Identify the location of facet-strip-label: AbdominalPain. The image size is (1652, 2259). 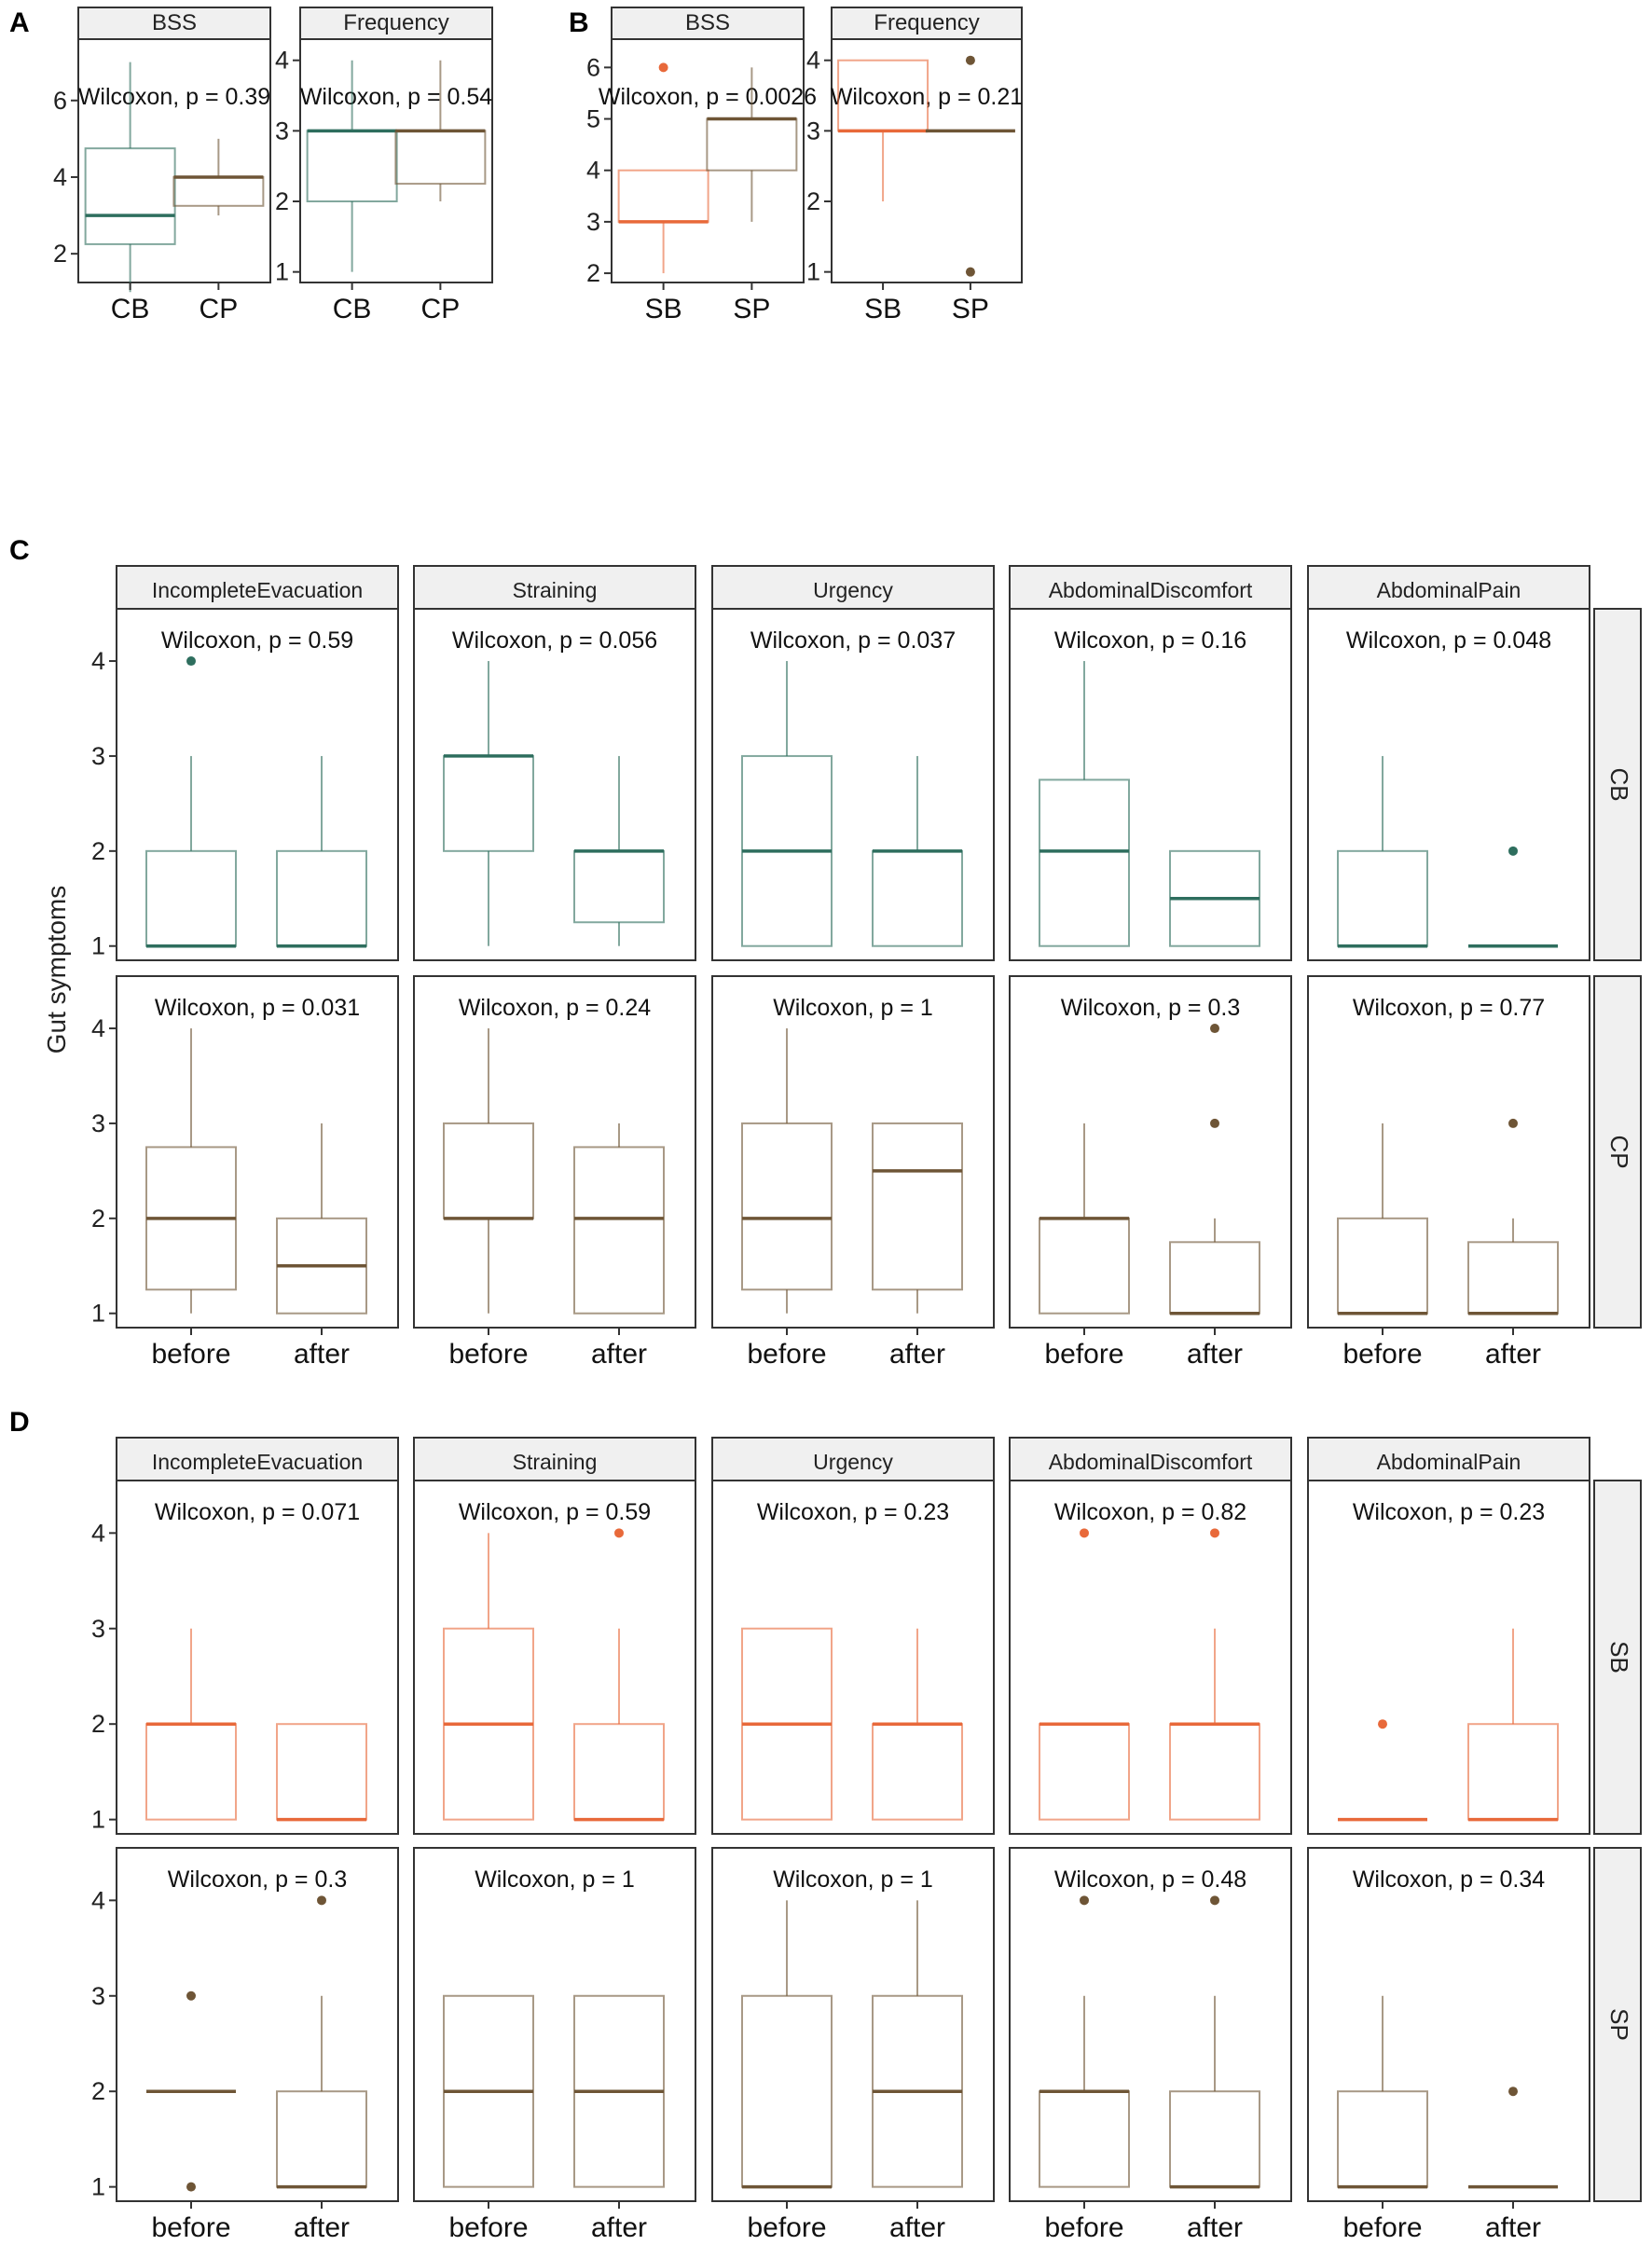
(1449, 590).